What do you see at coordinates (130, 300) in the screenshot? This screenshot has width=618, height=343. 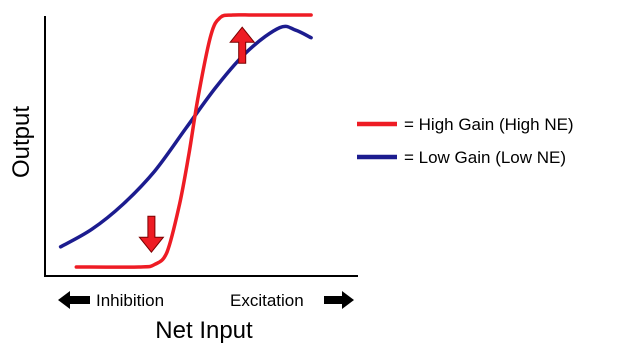 I see `x-direction-label-left: Inhibition` at bounding box center [130, 300].